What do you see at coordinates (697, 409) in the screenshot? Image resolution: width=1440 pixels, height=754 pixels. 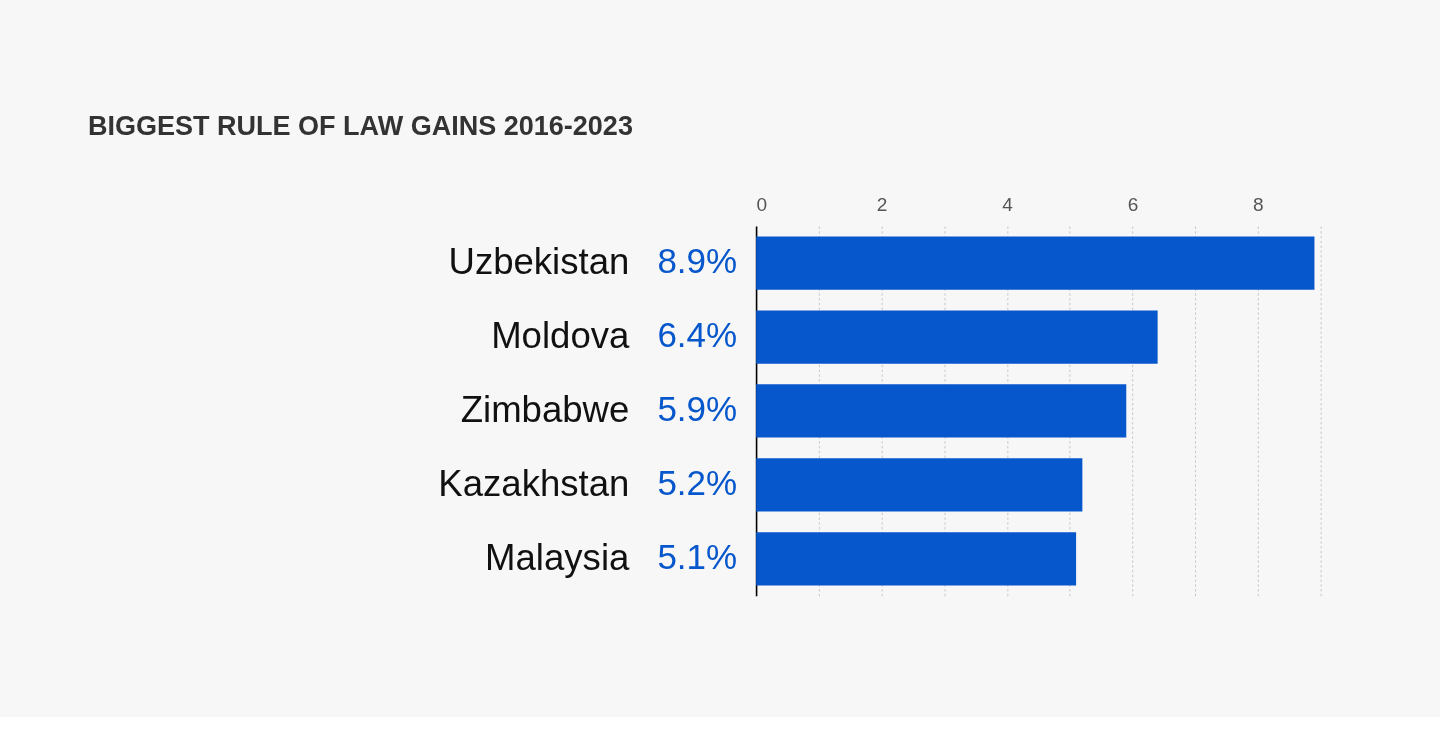 I see `data-label: 5.9%` at bounding box center [697, 409].